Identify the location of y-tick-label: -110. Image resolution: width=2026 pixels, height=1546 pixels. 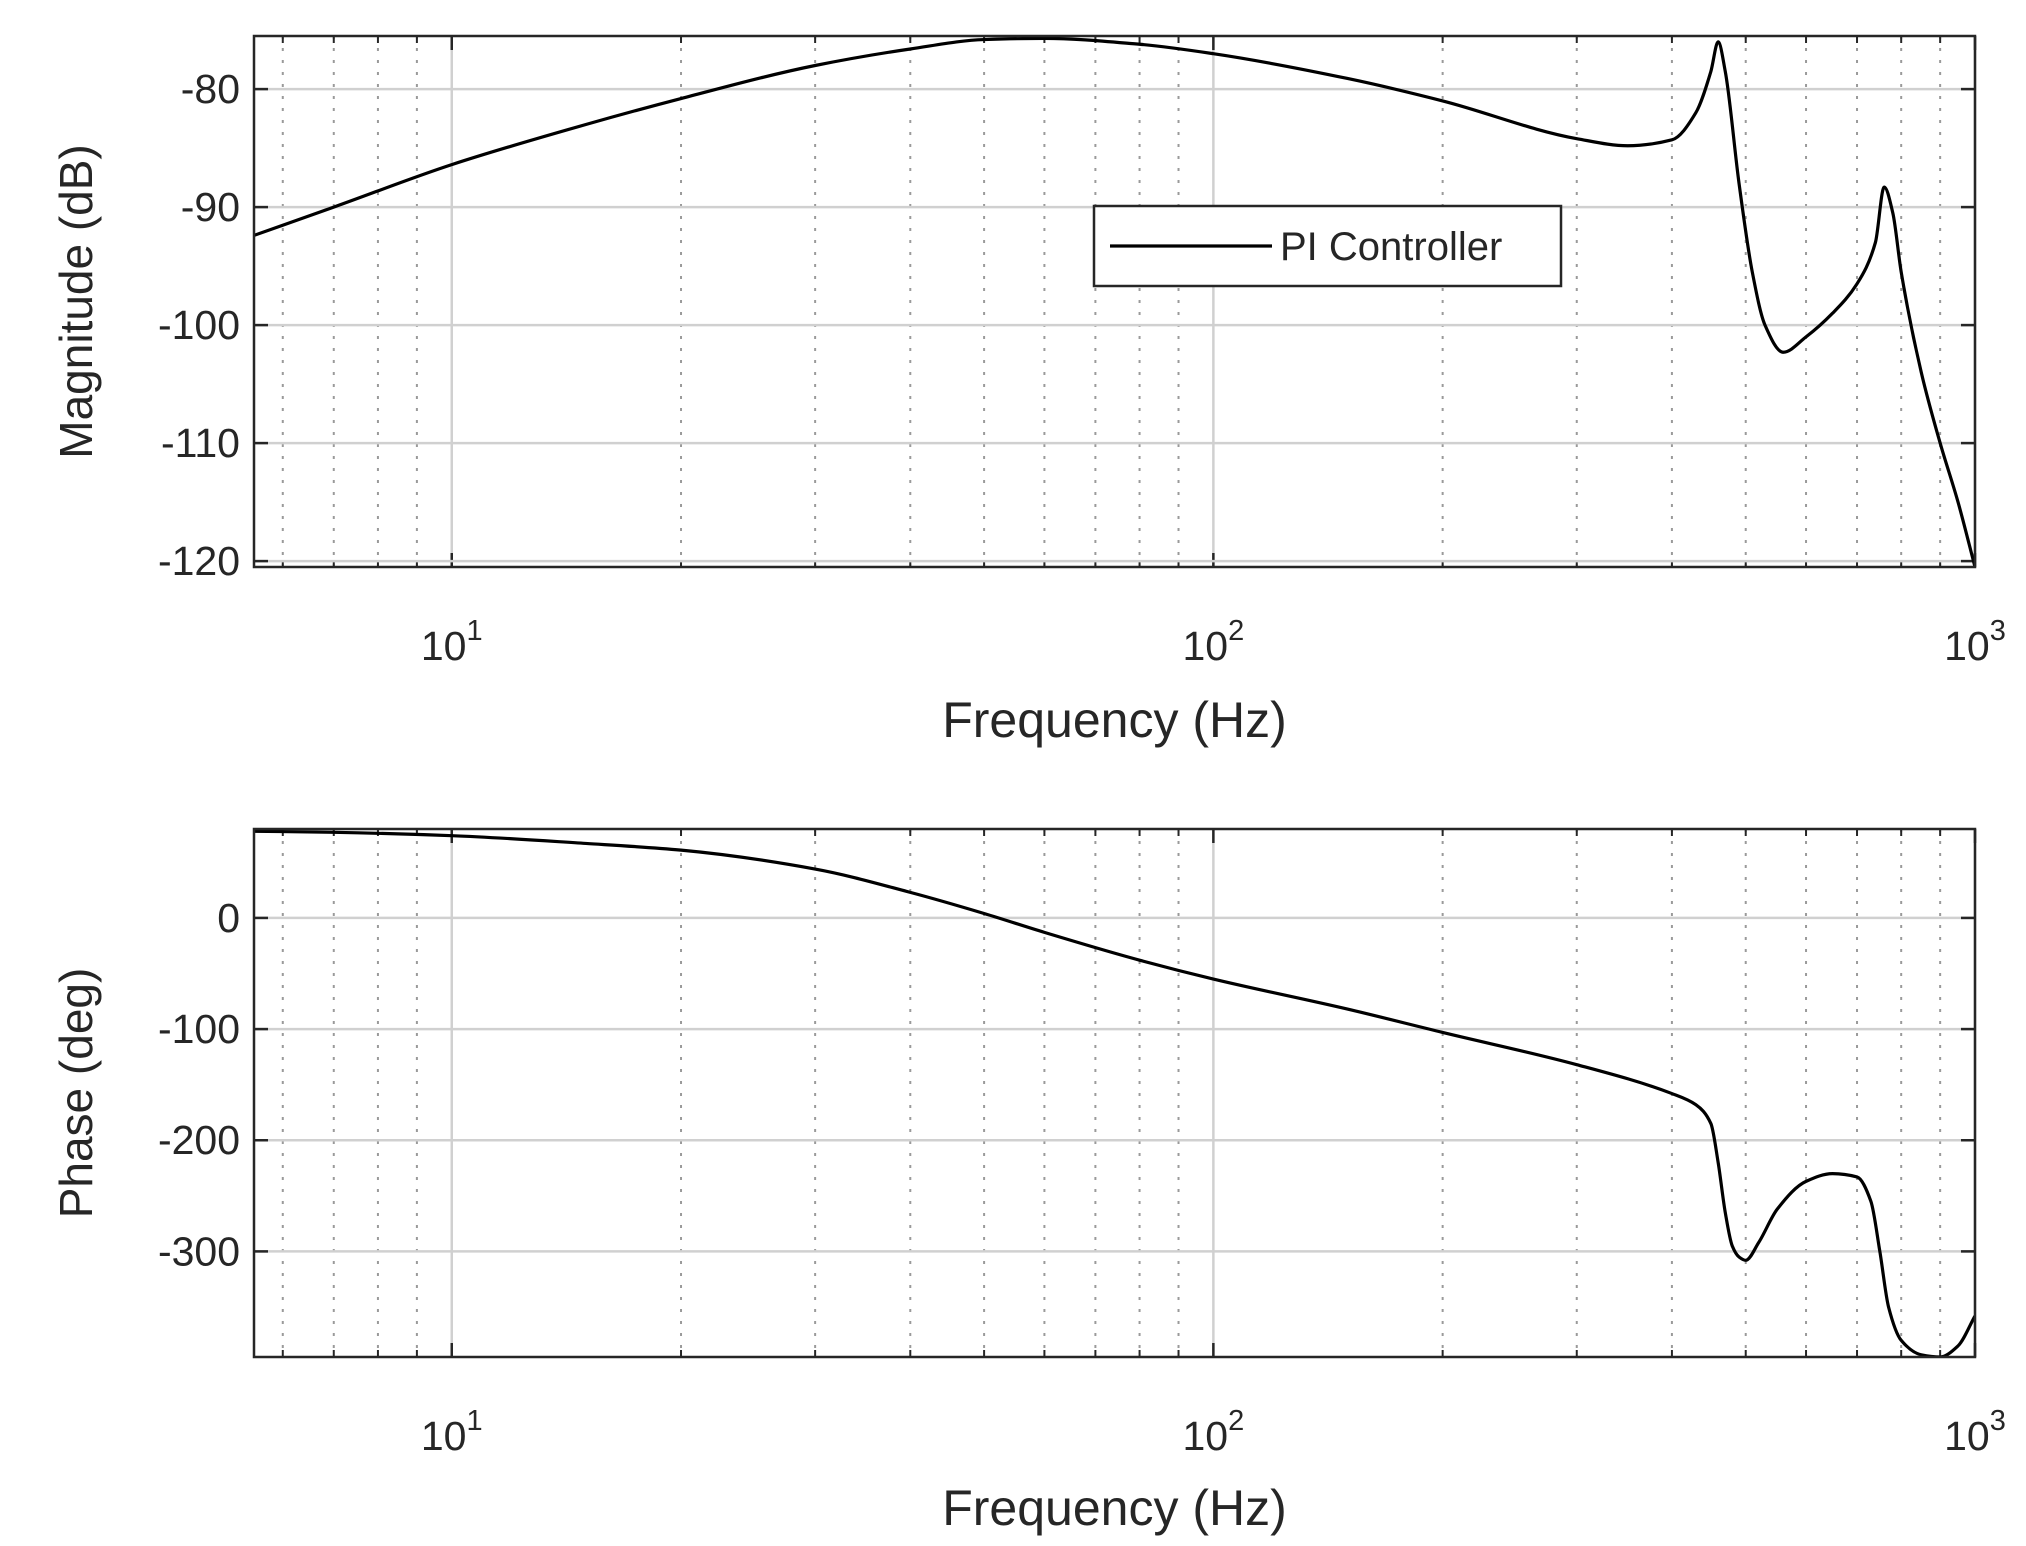
(200, 443).